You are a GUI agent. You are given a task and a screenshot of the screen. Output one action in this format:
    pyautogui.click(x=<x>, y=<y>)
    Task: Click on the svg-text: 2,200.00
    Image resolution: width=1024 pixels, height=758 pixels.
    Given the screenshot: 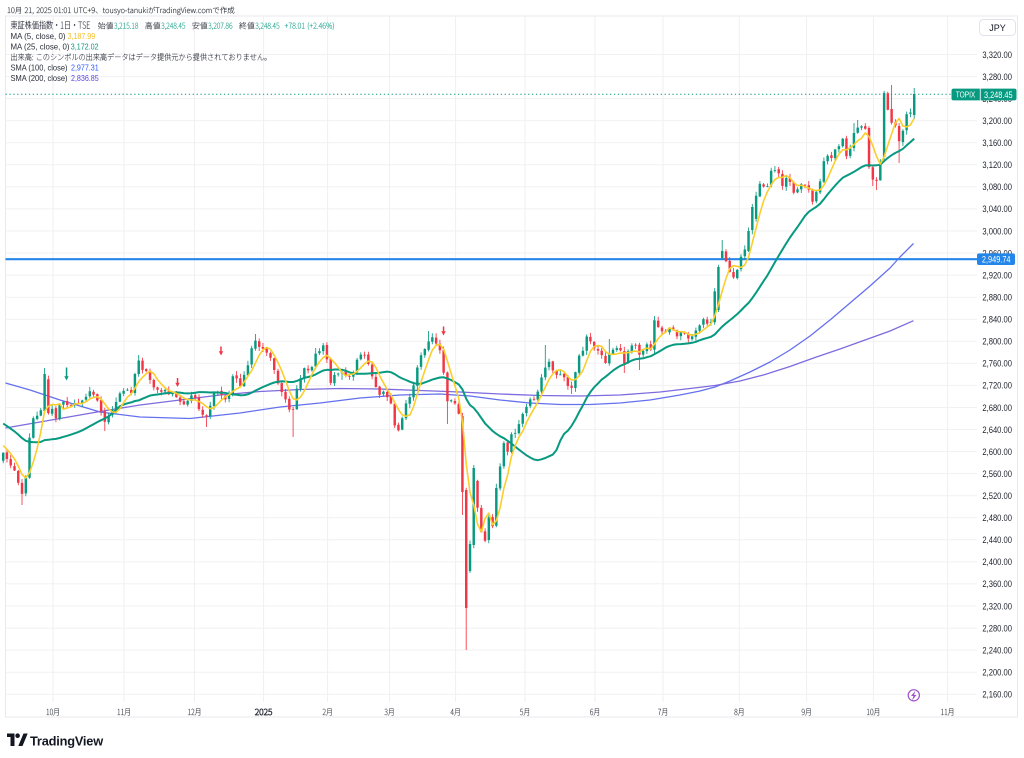 What is the action you would take?
    pyautogui.click(x=997, y=673)
    